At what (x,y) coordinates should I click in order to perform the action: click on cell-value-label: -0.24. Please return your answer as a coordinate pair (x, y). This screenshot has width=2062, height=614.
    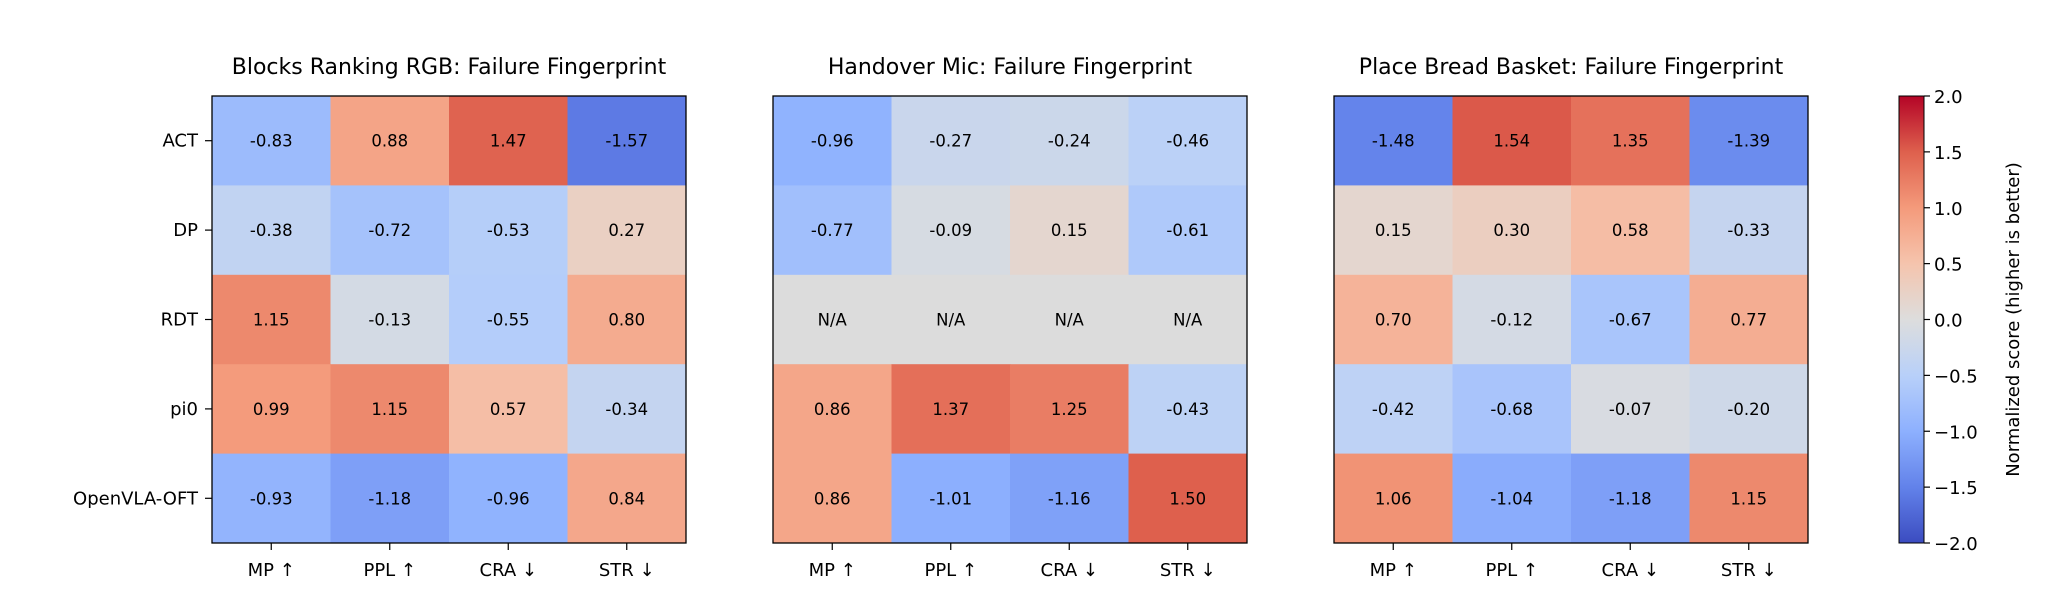
    Looking at the image, I should click on (1069, 141).